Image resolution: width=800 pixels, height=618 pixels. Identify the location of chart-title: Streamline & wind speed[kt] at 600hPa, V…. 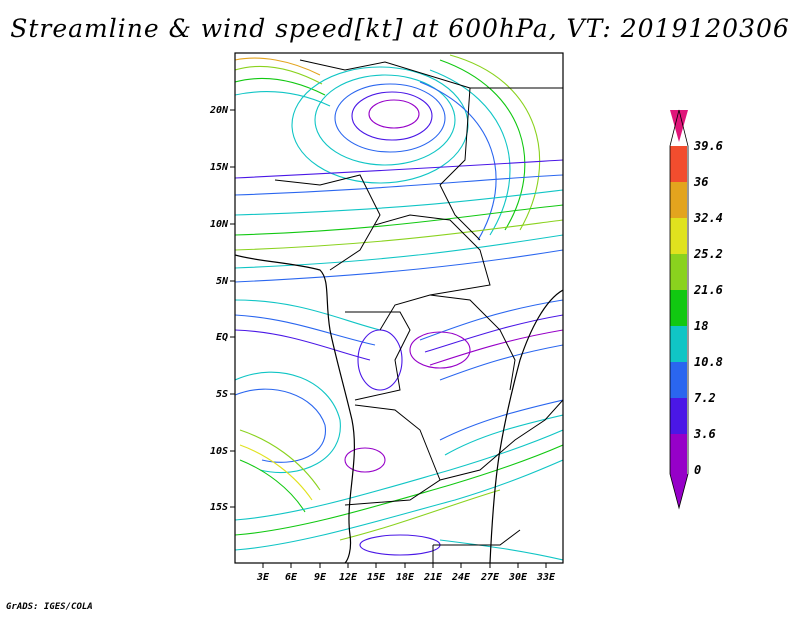
(400, 28).